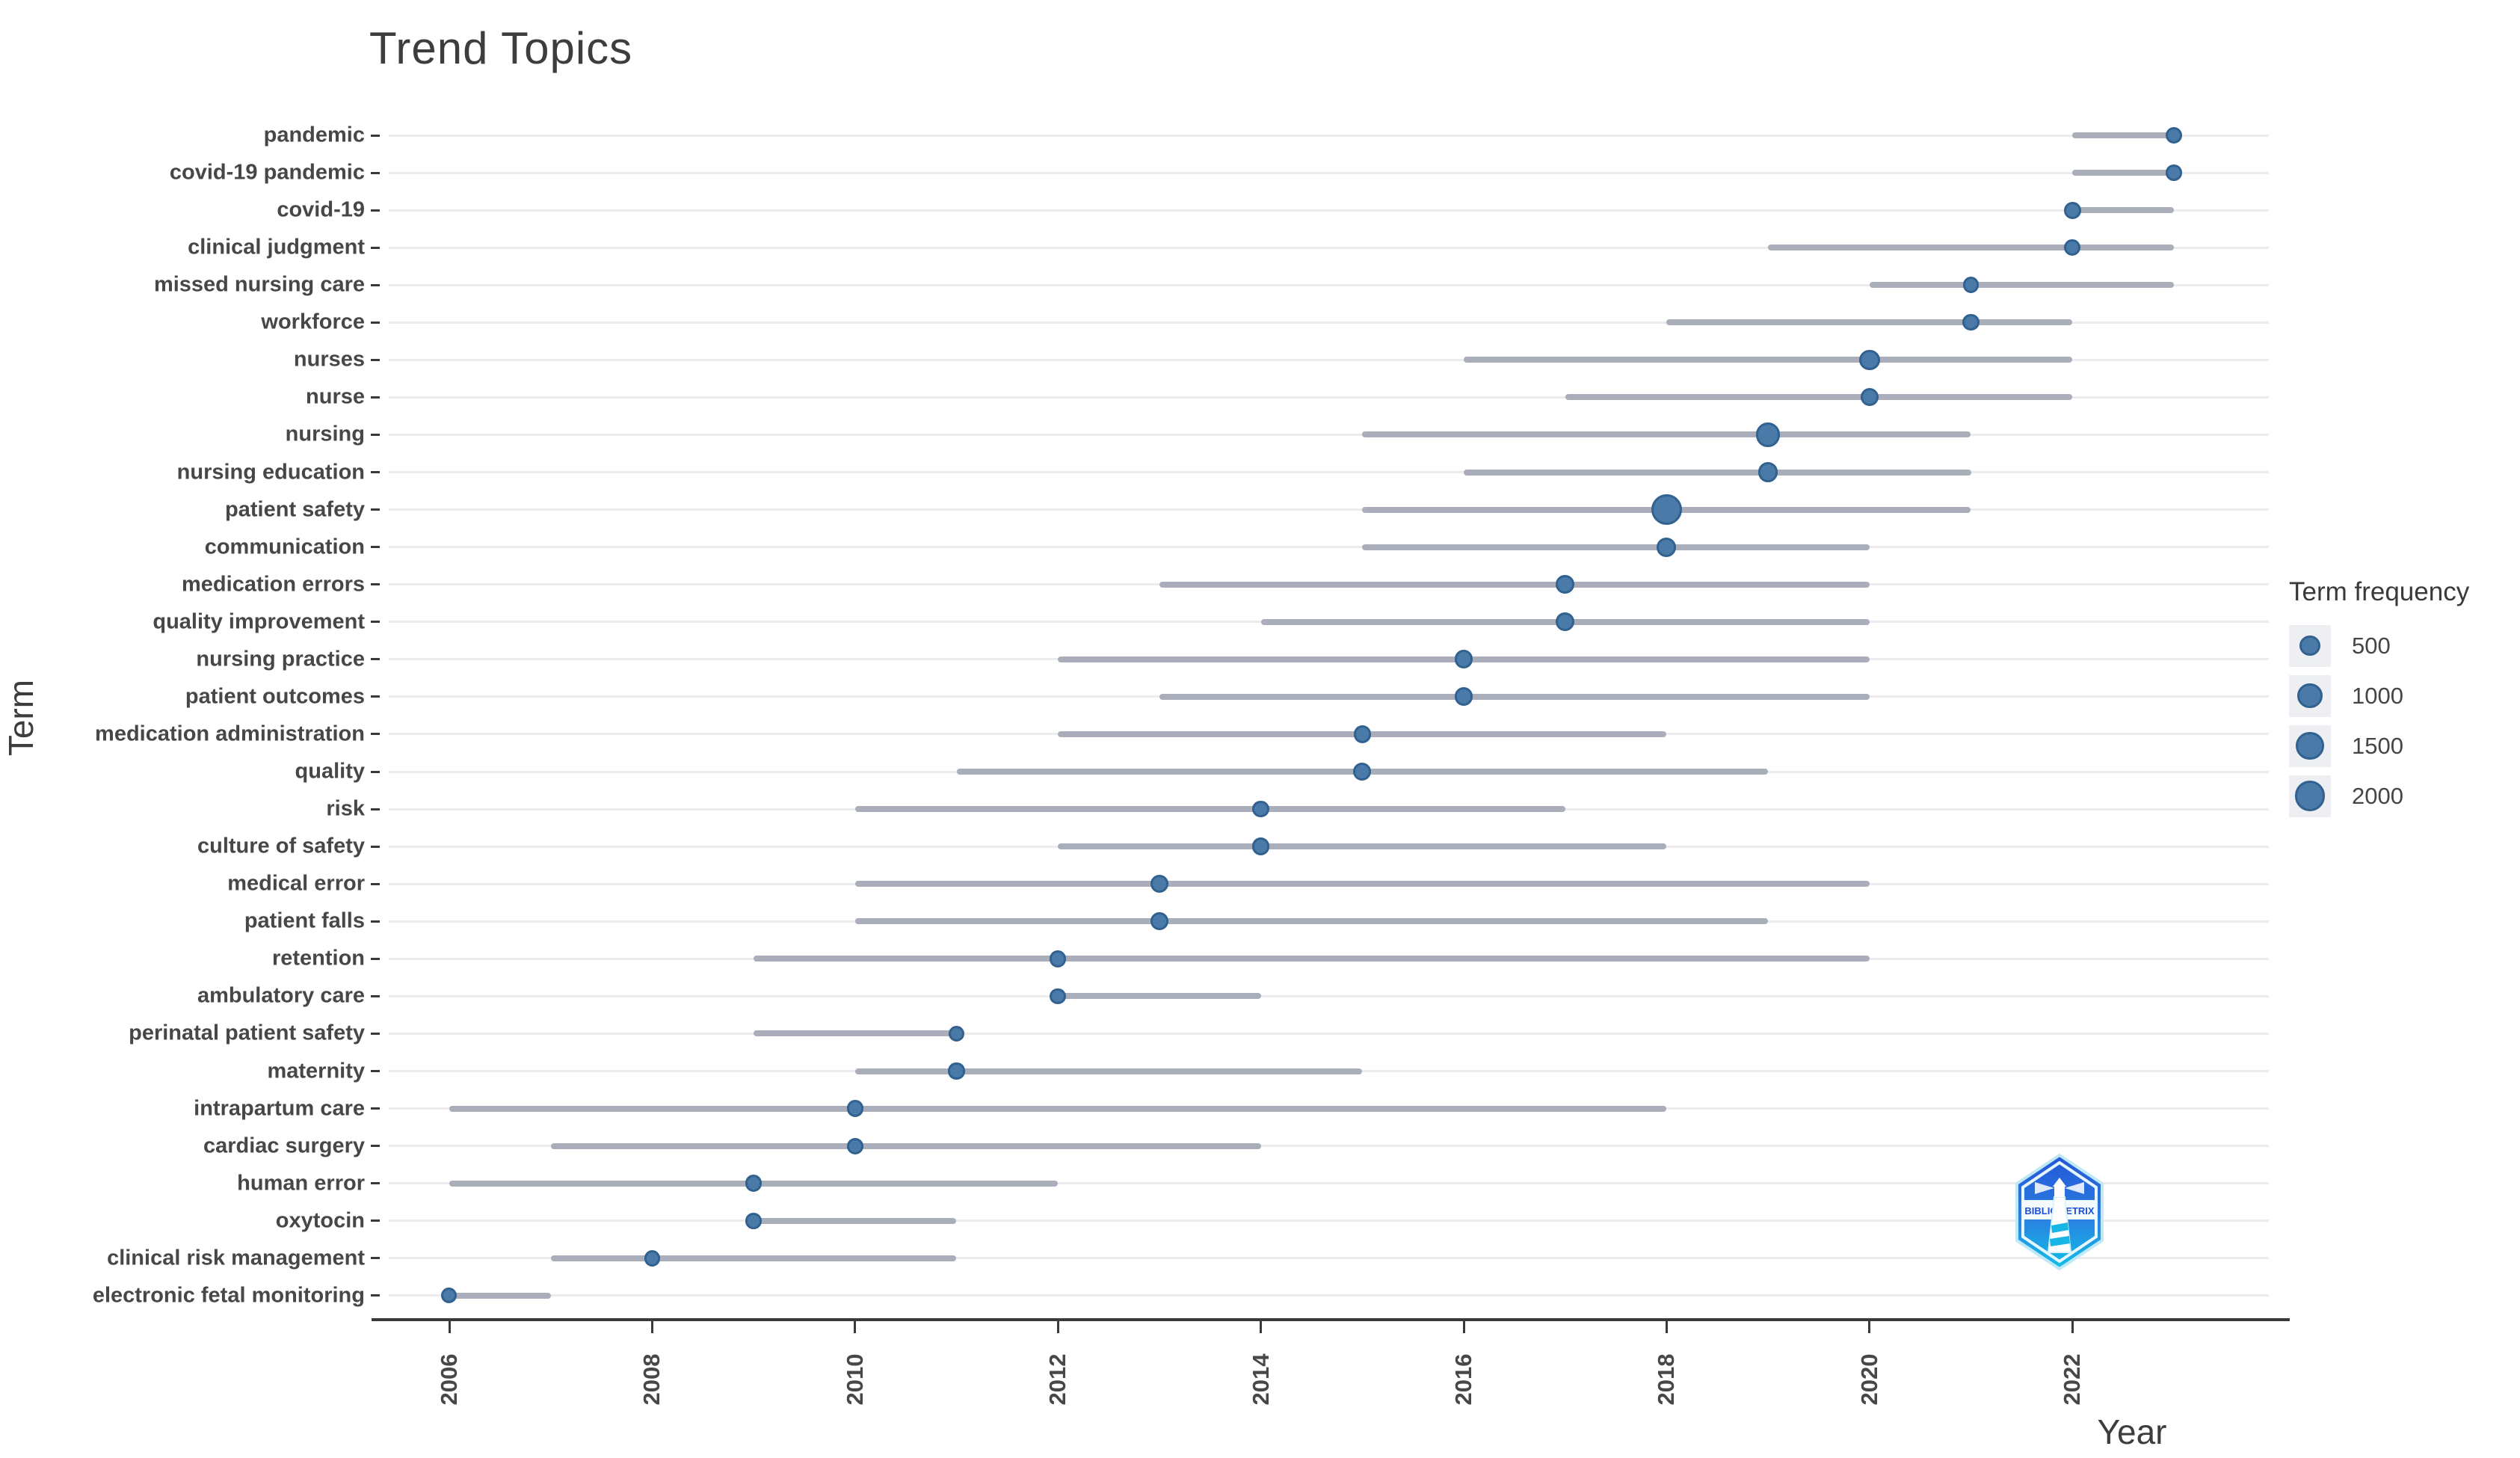  What do you see at coordinates (236, 1258) in the screenshot?
I see `y-tick-label: clinical risk management` at bounding box center [236, 1258].